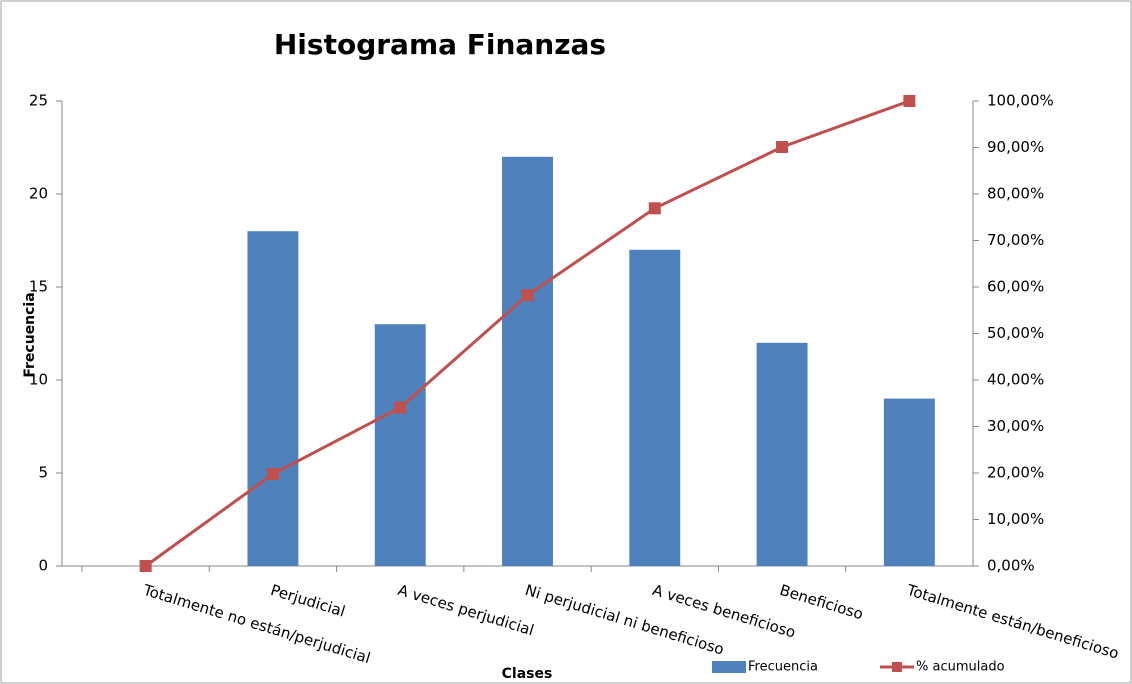 Image resolution: width=1132 pixels, height=684 pixels. I want to click on legend-marker, so click(897, 667).